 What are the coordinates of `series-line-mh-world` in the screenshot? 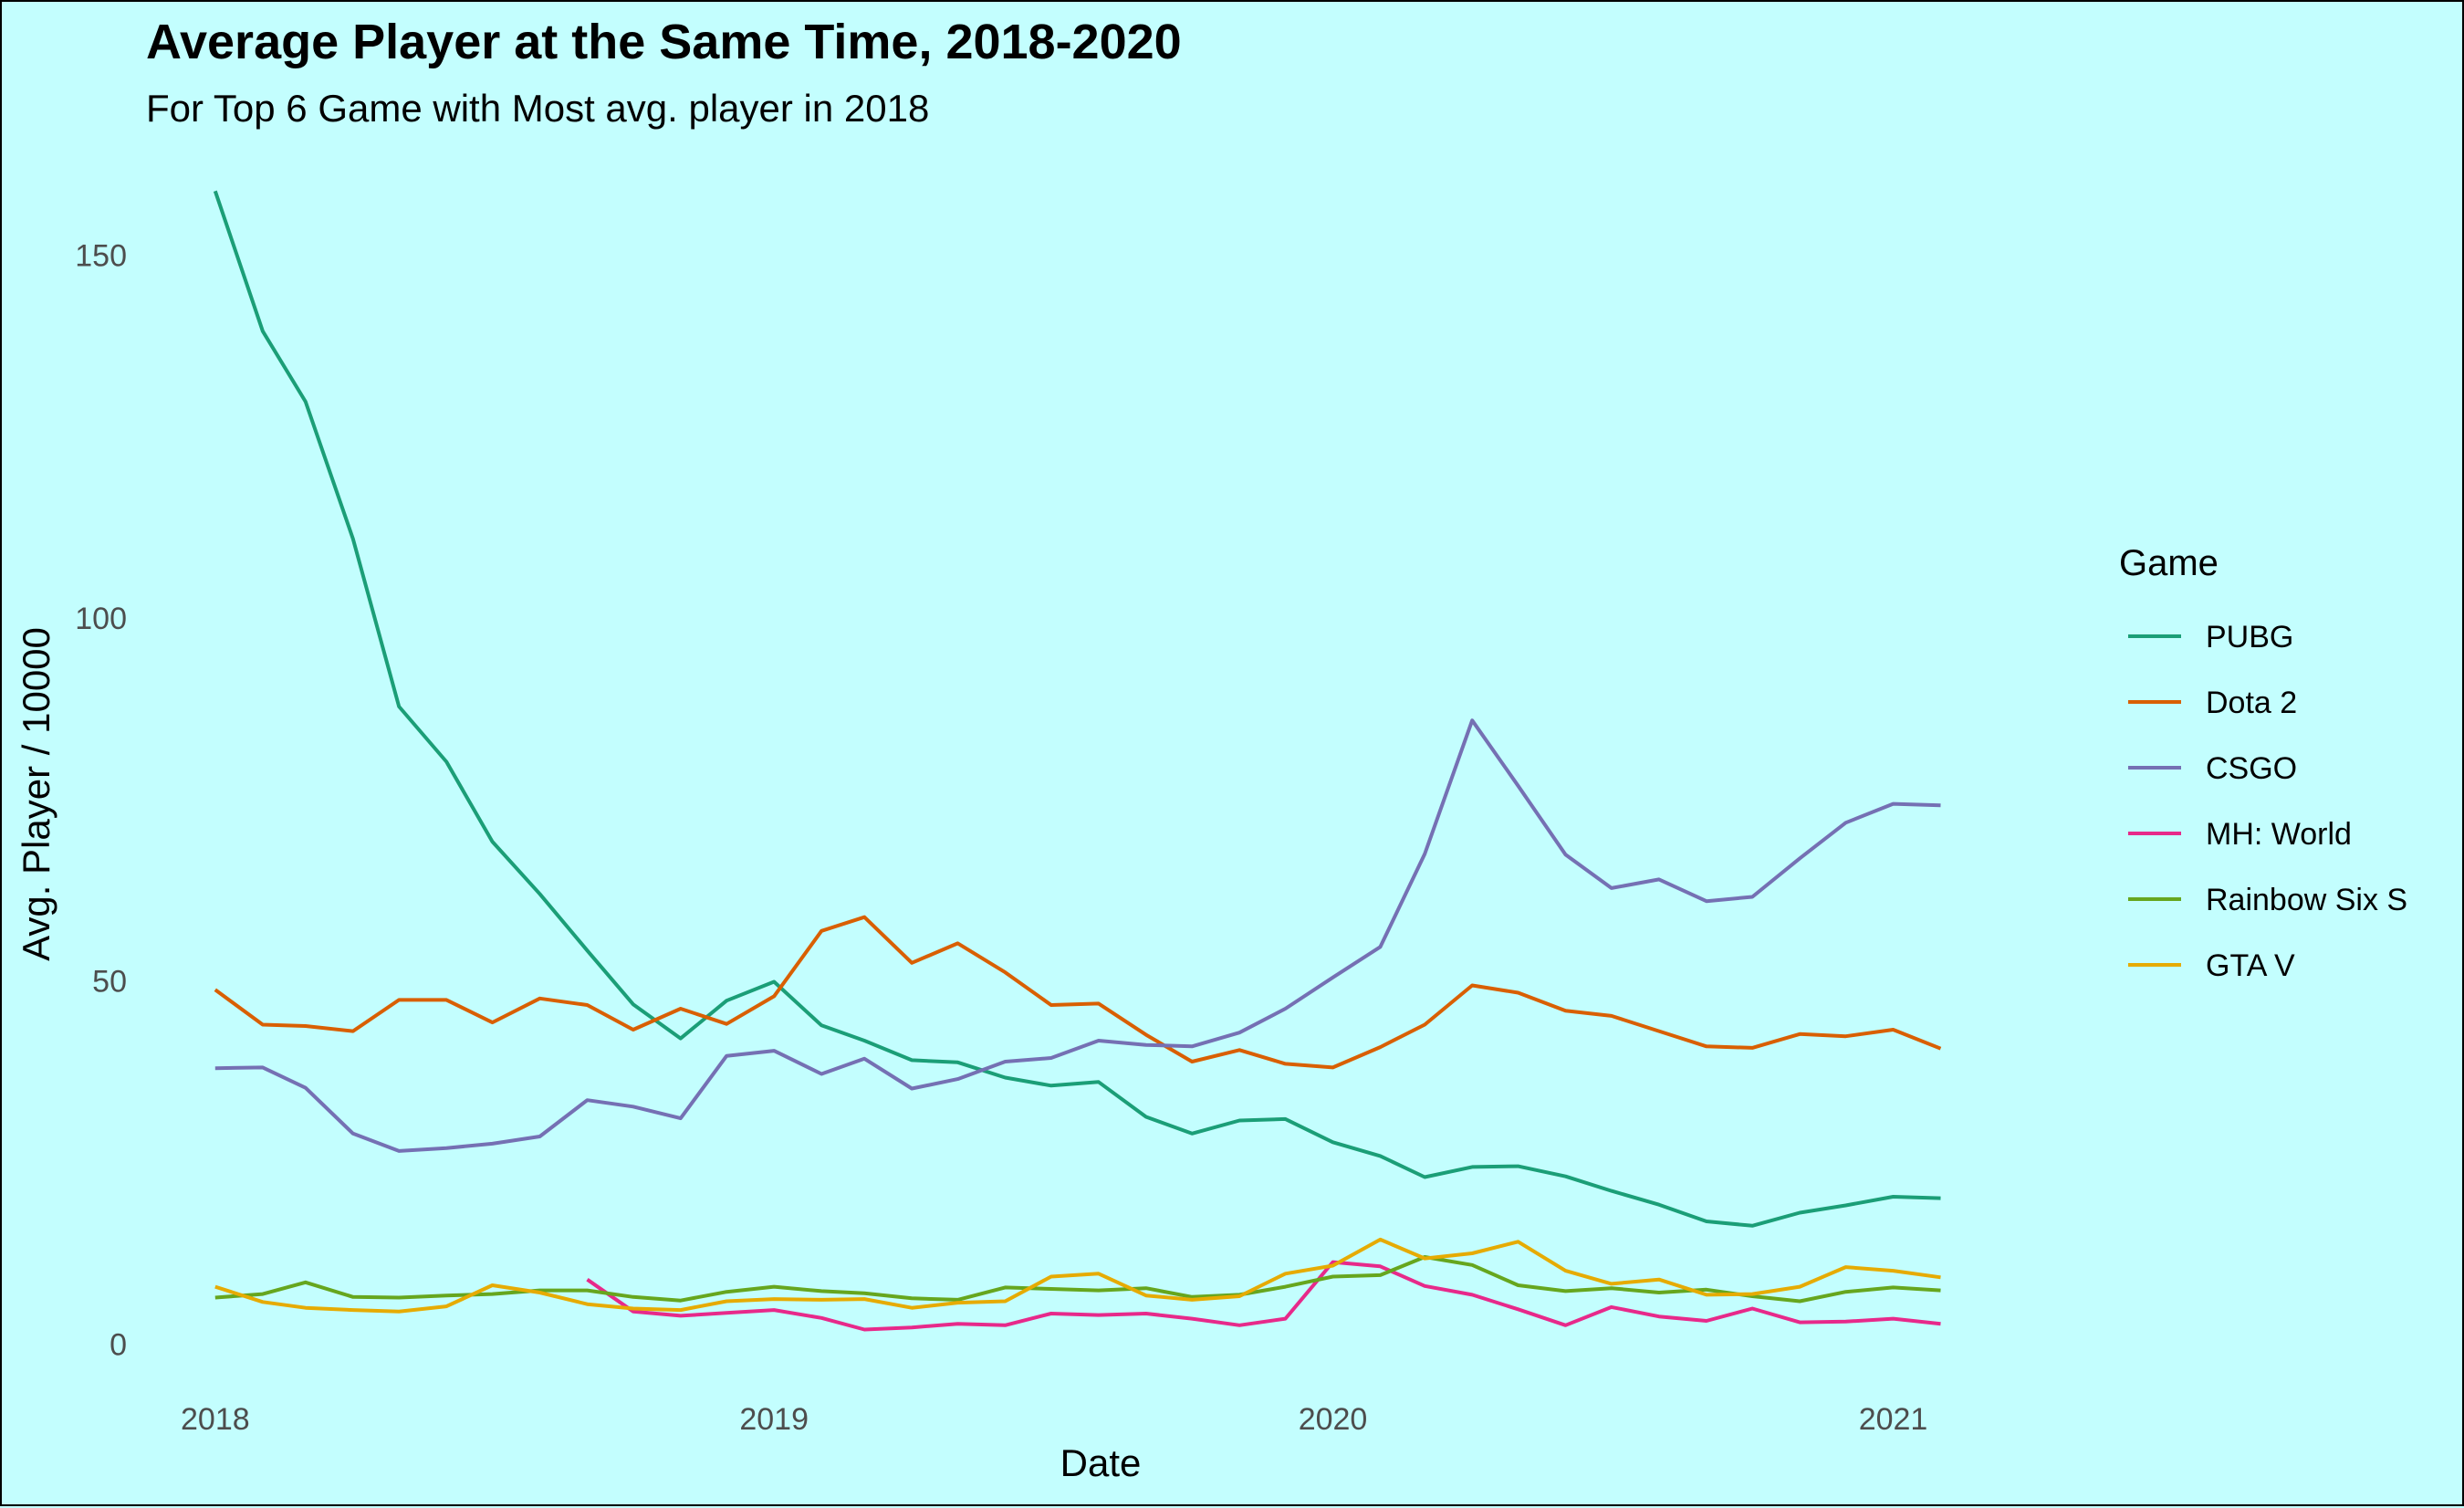 It's located at (1263, 1296).